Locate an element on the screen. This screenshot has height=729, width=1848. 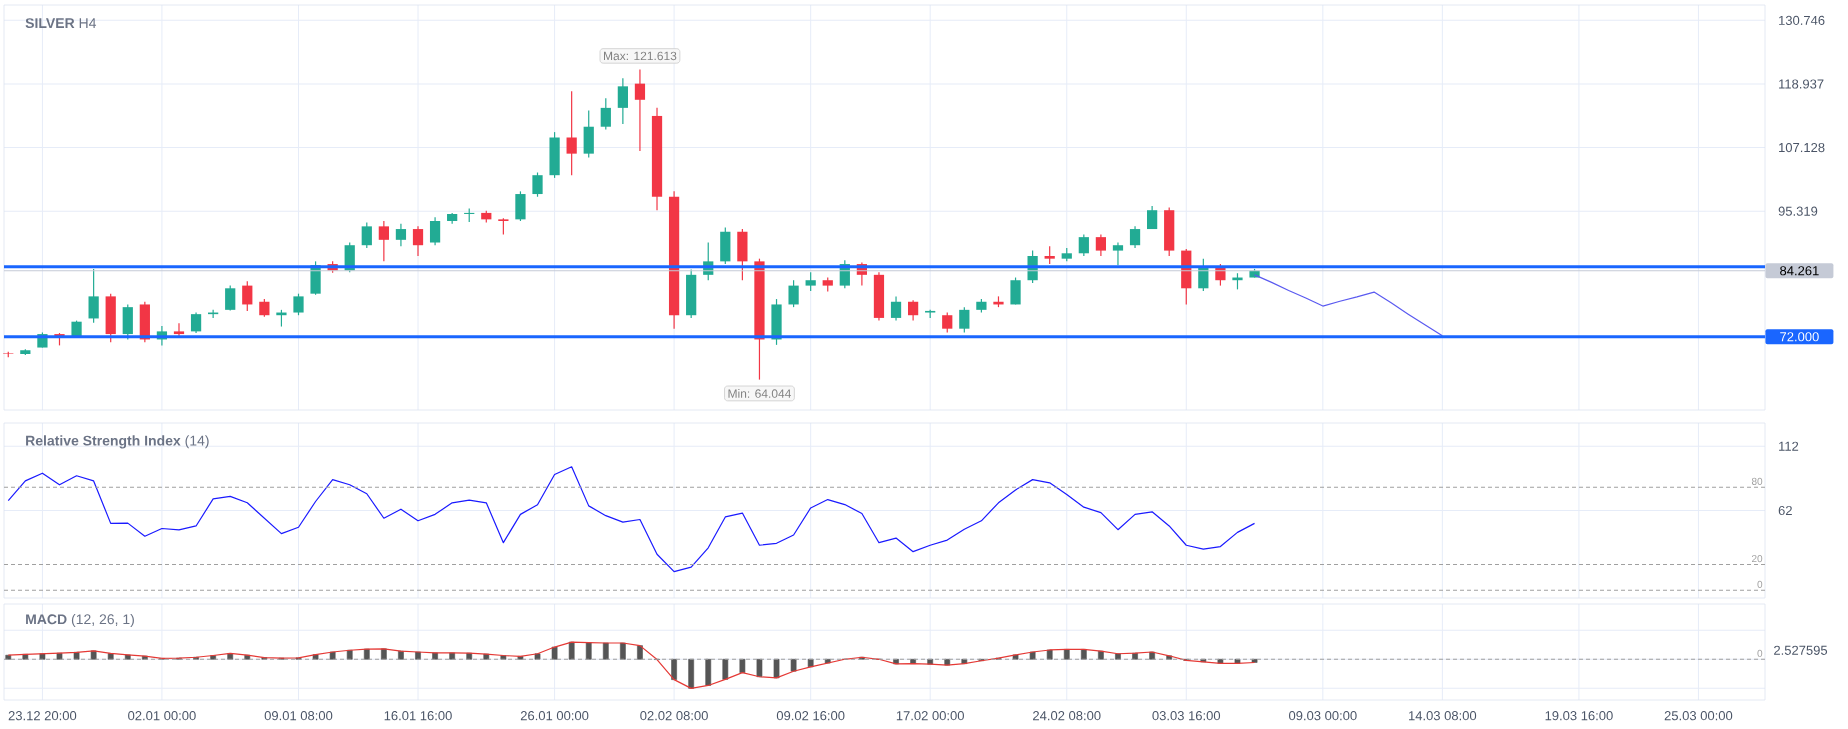
x-tick-label: 02.02 08:00 is located at coordinates (674, 716).